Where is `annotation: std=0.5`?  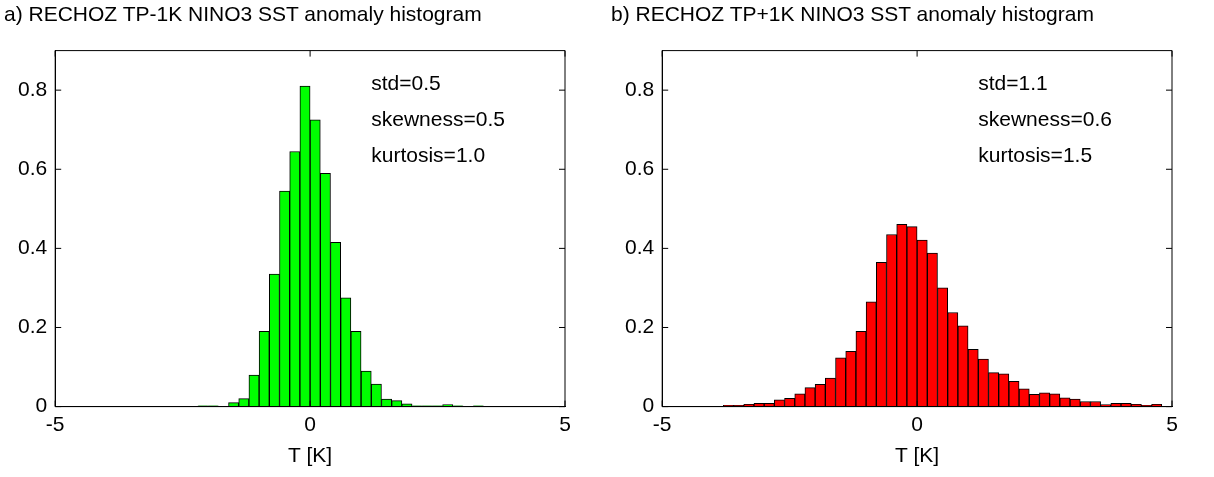
annotation: std=0.5 is located at coordinates (406, 83).